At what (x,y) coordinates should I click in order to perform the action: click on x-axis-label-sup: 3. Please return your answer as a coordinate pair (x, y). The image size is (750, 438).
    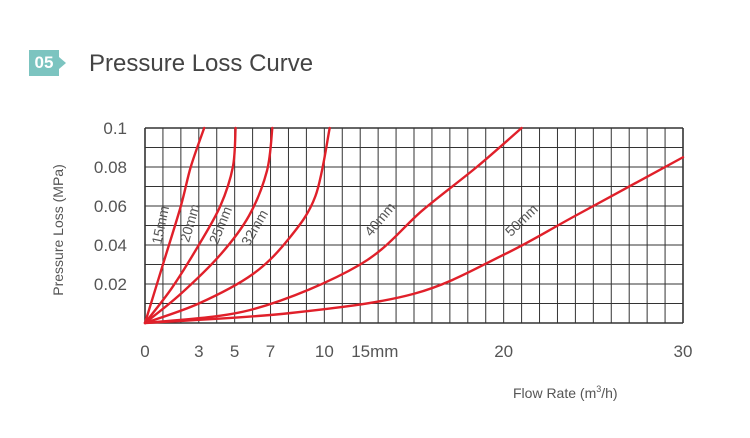
    Looking at the image, I should click on (598, 389).